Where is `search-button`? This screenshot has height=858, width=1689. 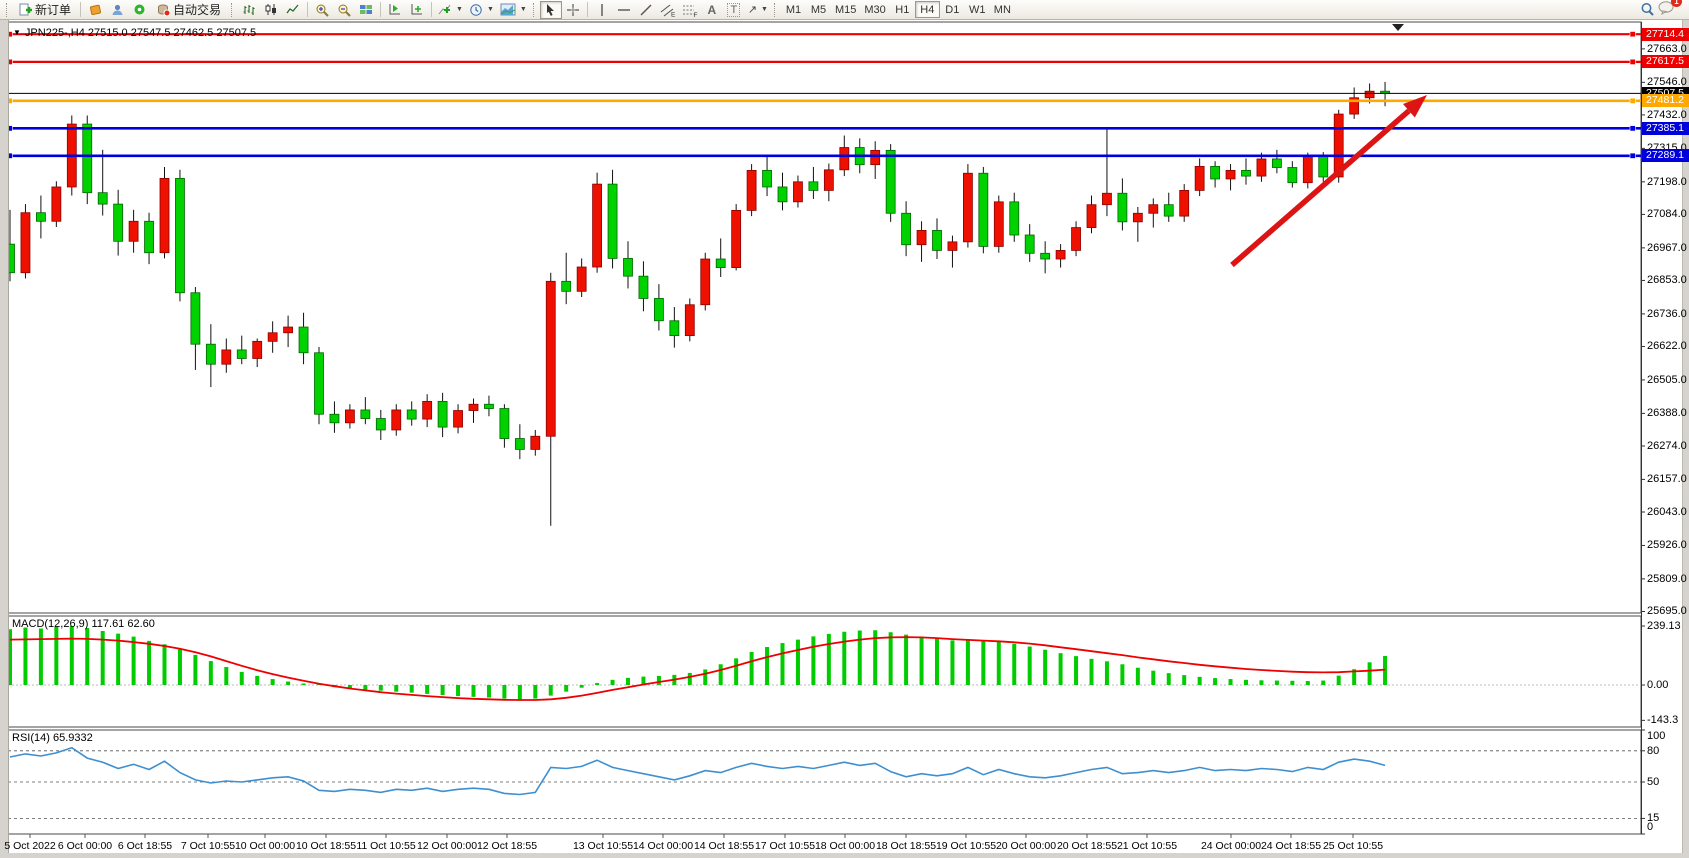 search-button is located at coordinates (1647, 10).